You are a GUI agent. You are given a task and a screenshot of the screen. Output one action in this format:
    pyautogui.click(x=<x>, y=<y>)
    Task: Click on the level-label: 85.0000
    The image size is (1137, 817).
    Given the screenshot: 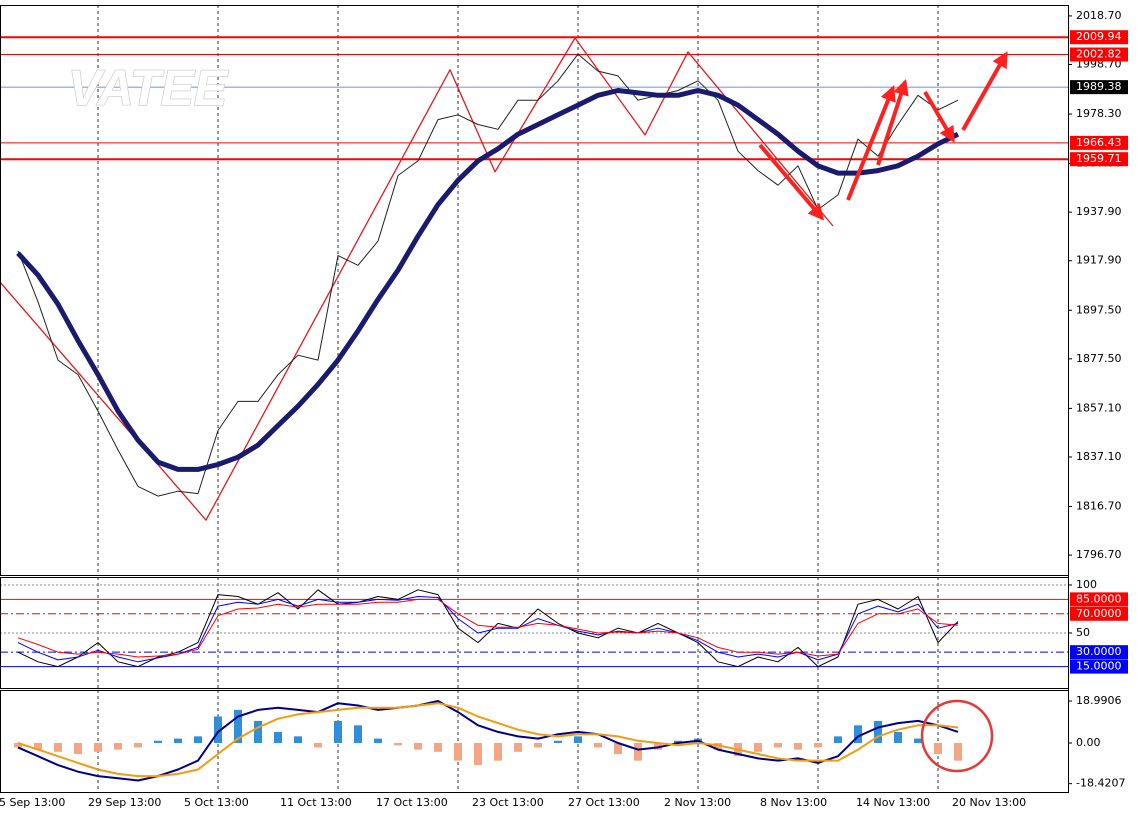 What is the action you would take?
    pyautogui.click(x=1099, y=598)
    